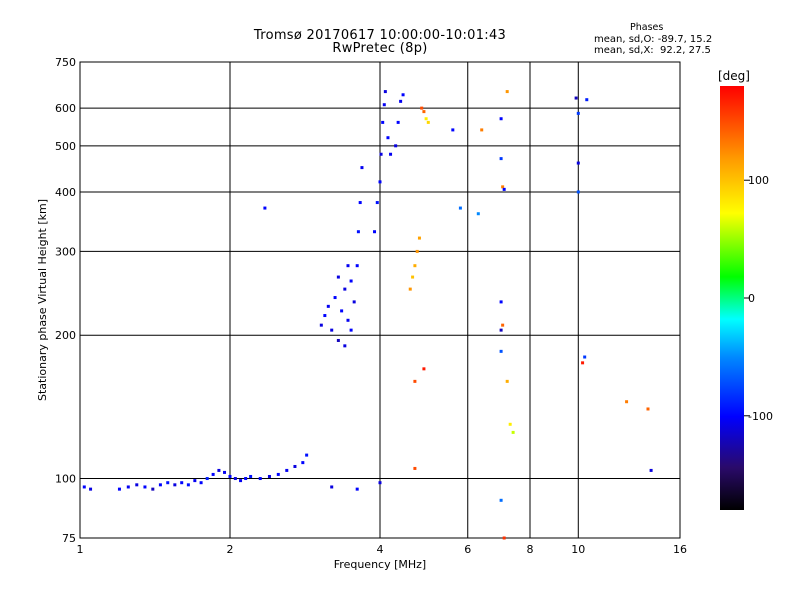  What do you see at coordinates (380, 48) in the screenshot?
I see `chart-subtitle: RwPretec (8p)` at bounding box center [380, 48].